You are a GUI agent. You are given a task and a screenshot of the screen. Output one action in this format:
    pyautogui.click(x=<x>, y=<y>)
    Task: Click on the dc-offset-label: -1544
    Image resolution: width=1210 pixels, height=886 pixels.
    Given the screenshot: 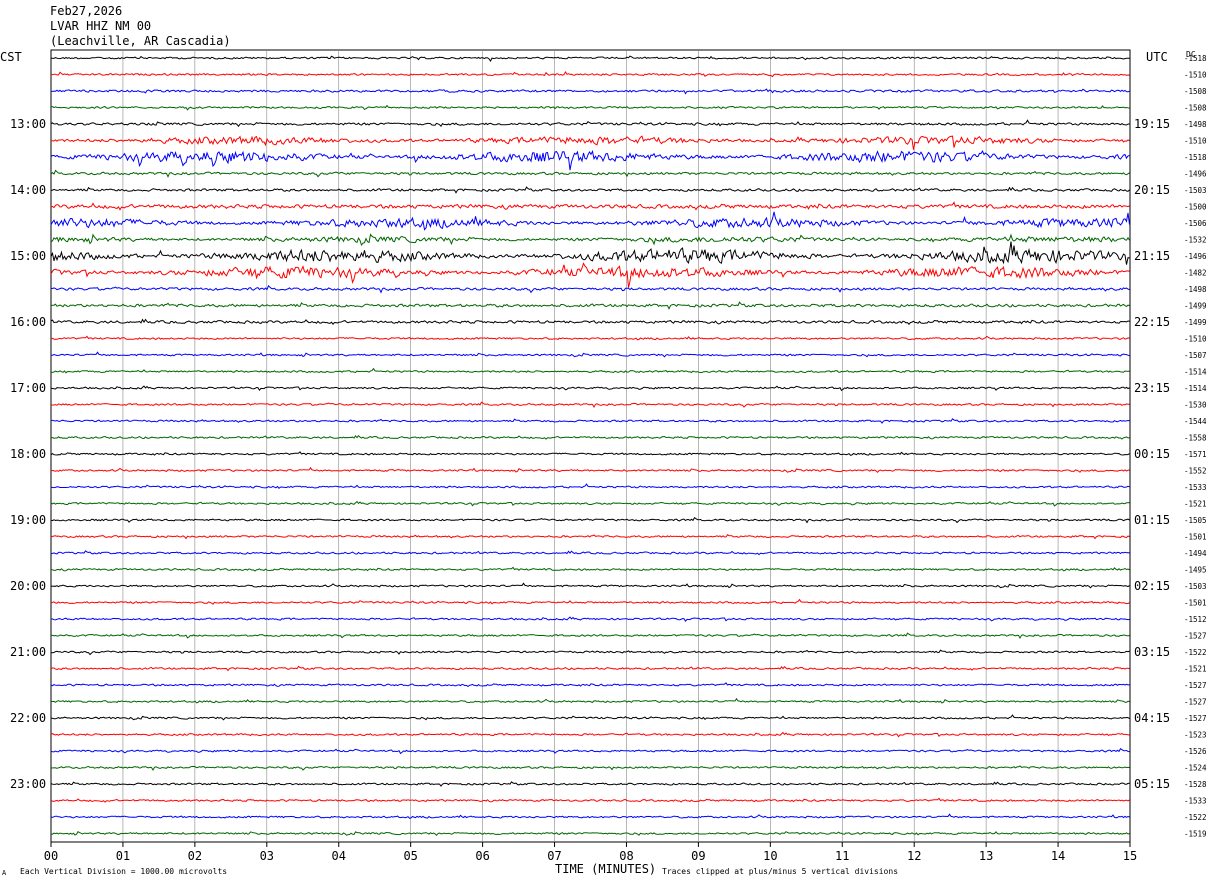 What is the action you would take?
    pyautogui.click(x=1195, y=421)
    